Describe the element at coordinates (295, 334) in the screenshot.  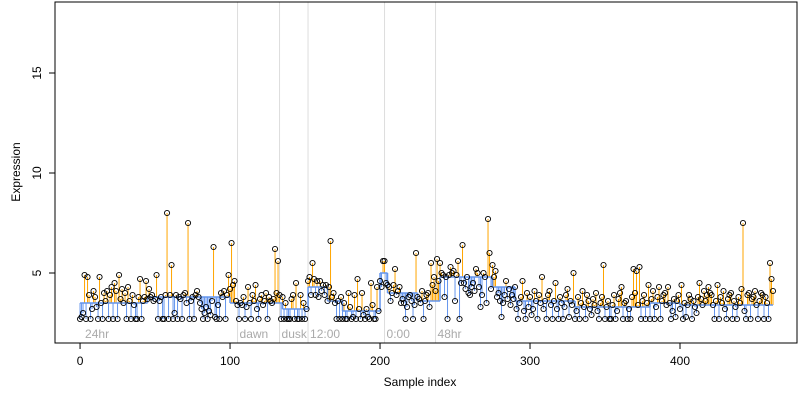
I see `annotation-label: dusk` at that location.